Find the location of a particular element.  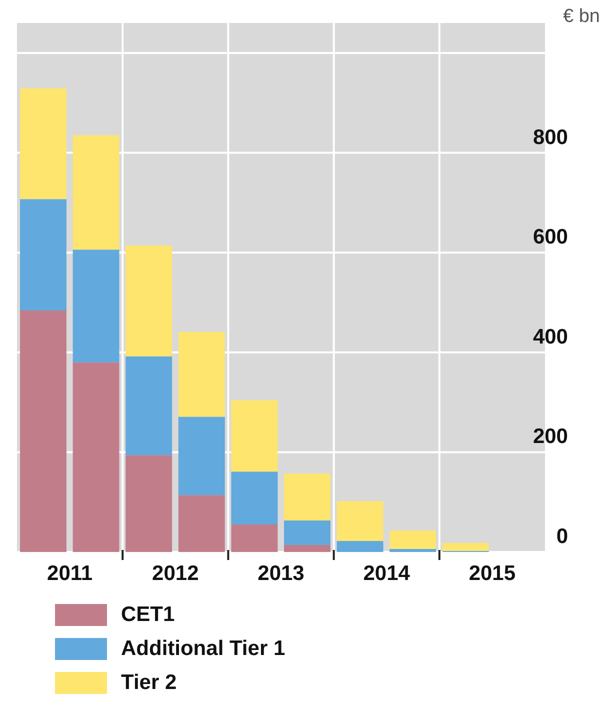

y-tick-label: 200 is located at coordinates (550, 436).